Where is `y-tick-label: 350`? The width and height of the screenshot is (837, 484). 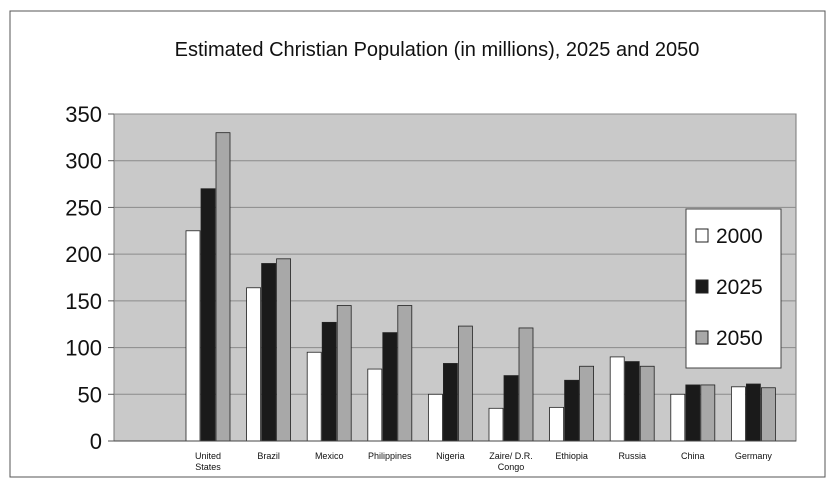 y-tick-label: 350 is located at coordinates (83, 114).